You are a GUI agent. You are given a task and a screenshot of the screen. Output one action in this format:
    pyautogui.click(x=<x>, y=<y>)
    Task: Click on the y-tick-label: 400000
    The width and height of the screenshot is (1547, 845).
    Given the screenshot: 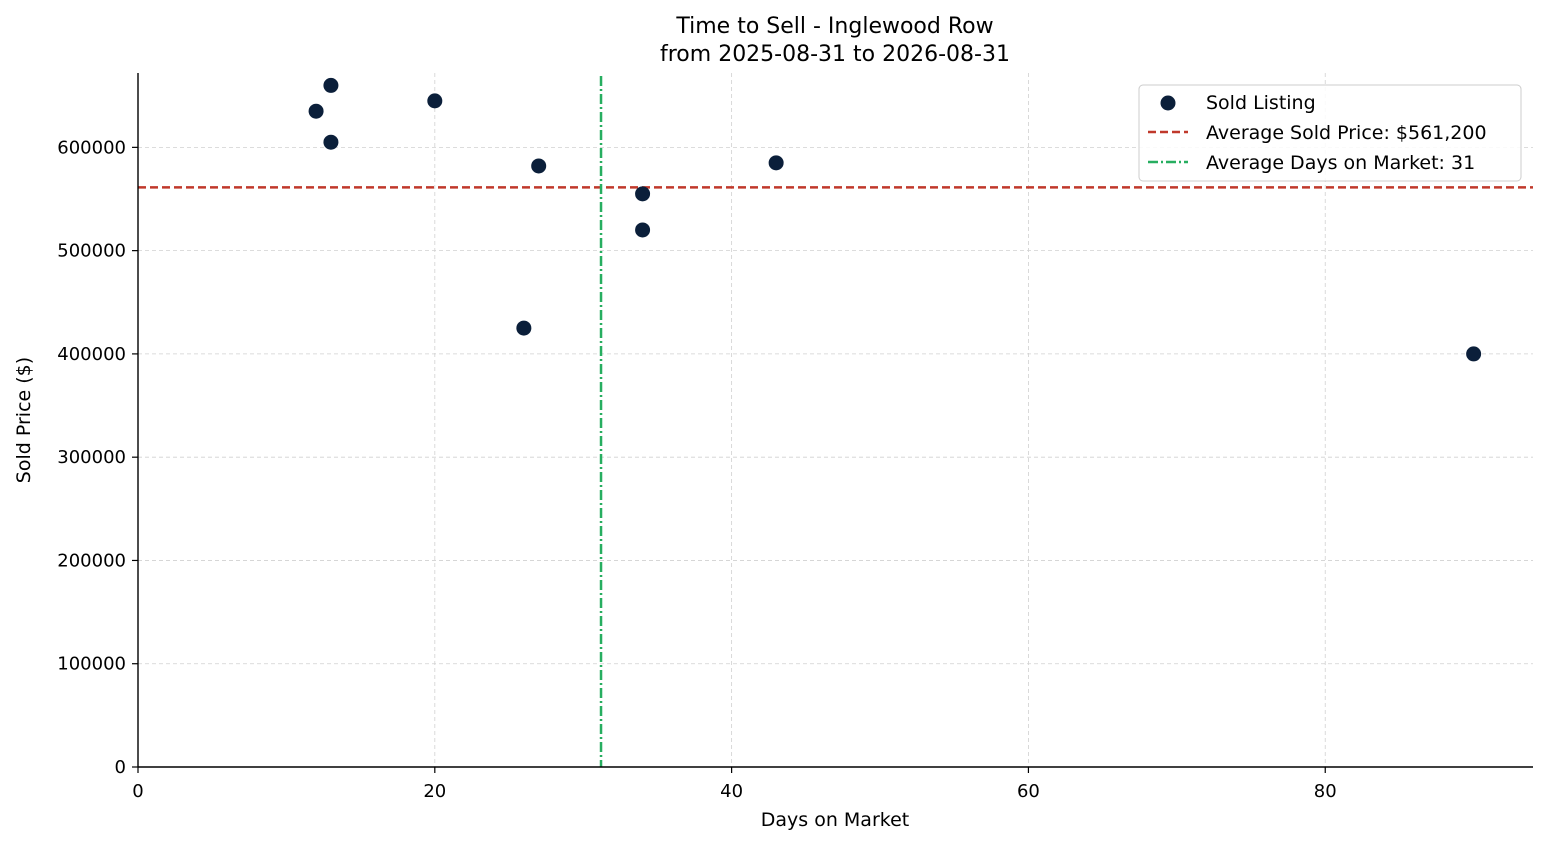 What is the action you would take?
    pyautogui.click(x=91, y=354)
    